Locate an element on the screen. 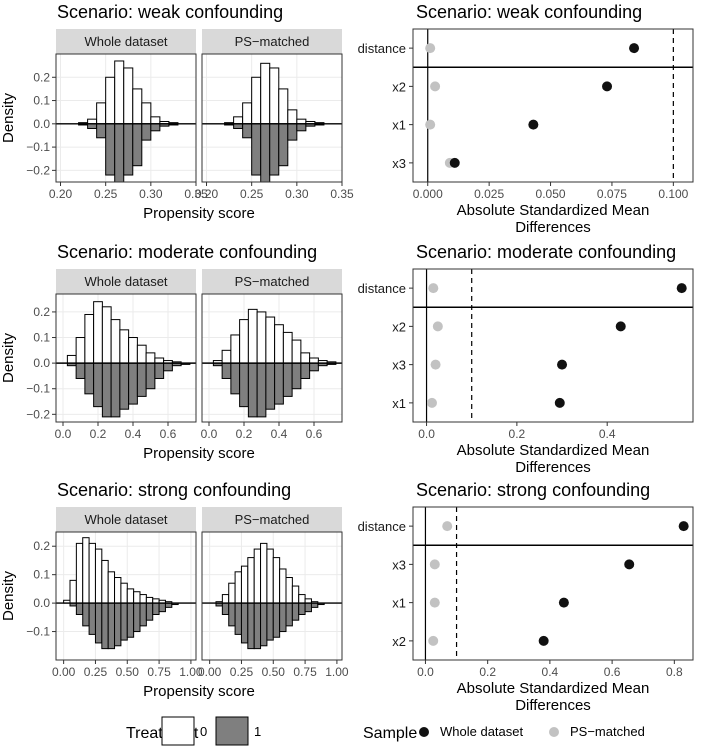 The height and width of the screenshot is (746, 709). histogram-xtick-label: 0.35 is located at coordinates (342, 194).